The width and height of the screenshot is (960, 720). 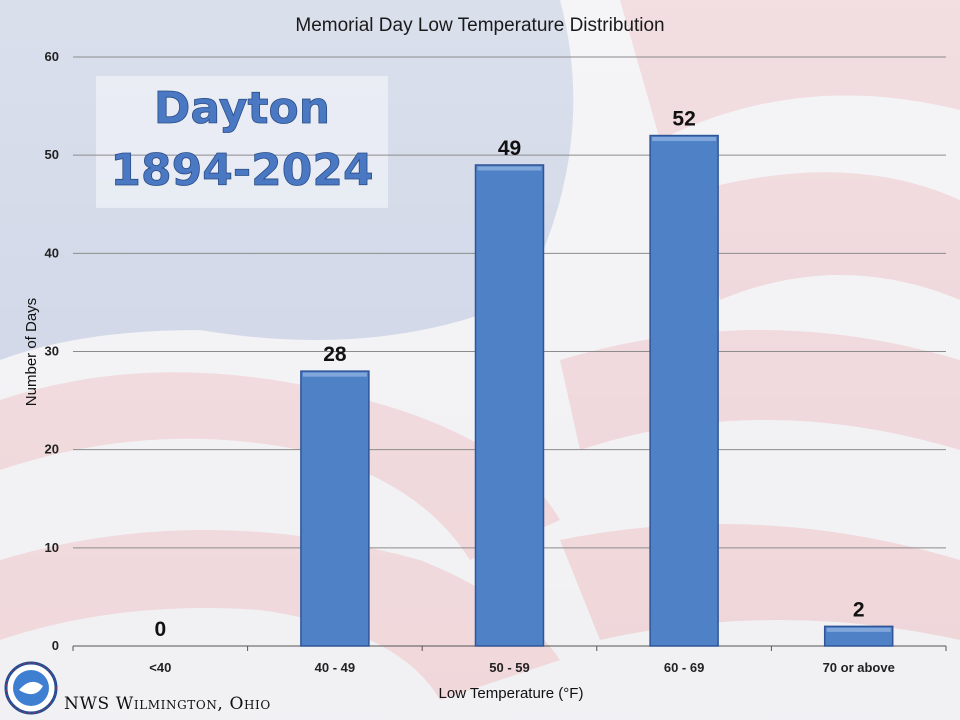 What do you see at coordinates (335, 354) in the screenshot?
I see `data-label: 28` at bounding box center [335, 354].